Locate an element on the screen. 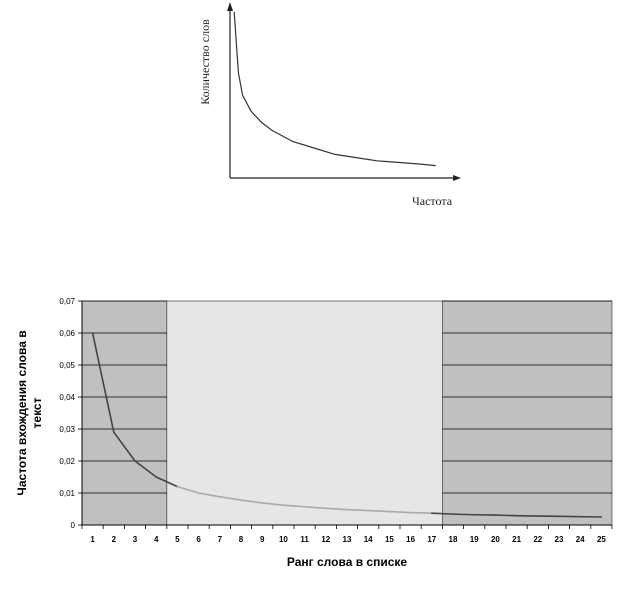 The height and width of the screenshot is (590, 624). x-tick-label: 20 is located at coordinates (495, 539).